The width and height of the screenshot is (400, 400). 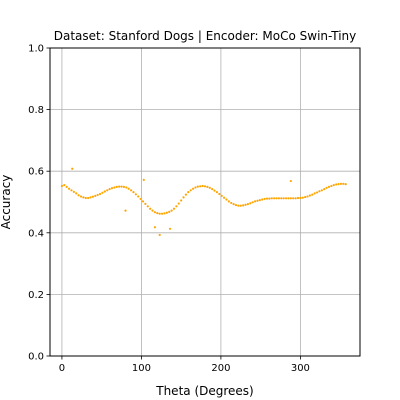 What do you see at coordinates (184, 365) in the screenshot?
I see `x-axis-ticks: 0 100 200 300` at bounding box center [184, 365].